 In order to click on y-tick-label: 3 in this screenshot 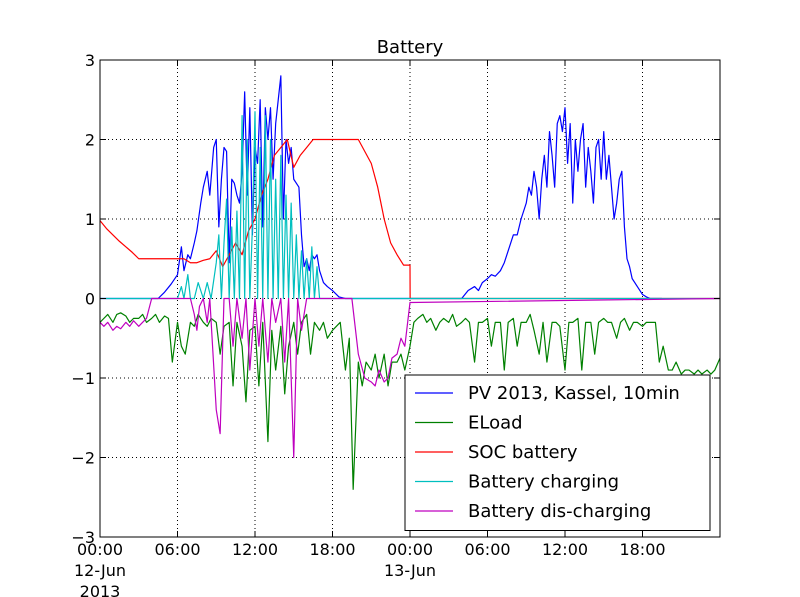, I will do `click(90, 60)`.